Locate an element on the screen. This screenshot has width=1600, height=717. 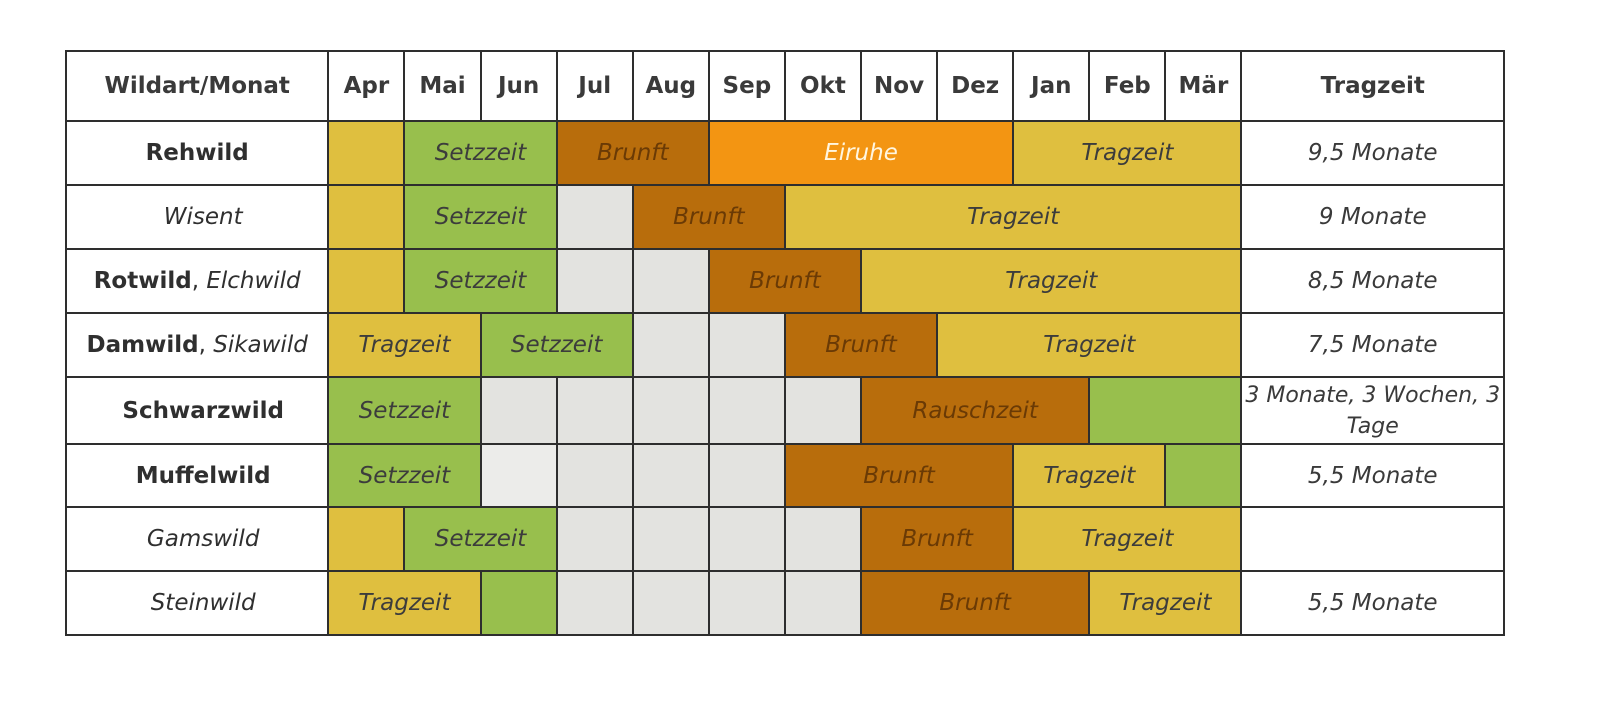
month-header-mai: Mai is located at coordinates (442, 86).